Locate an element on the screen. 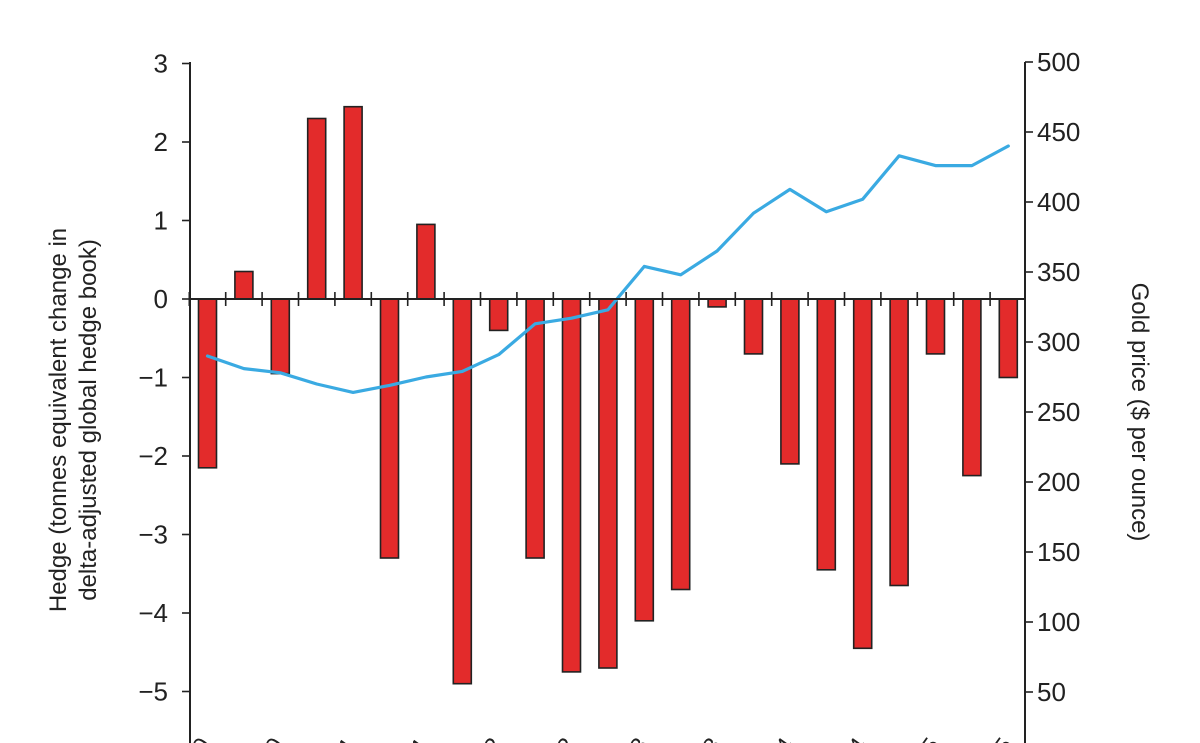 This screenshot has width=1200, height=743. y2-tick-label: 500 is located at coordinates (1058, 62).